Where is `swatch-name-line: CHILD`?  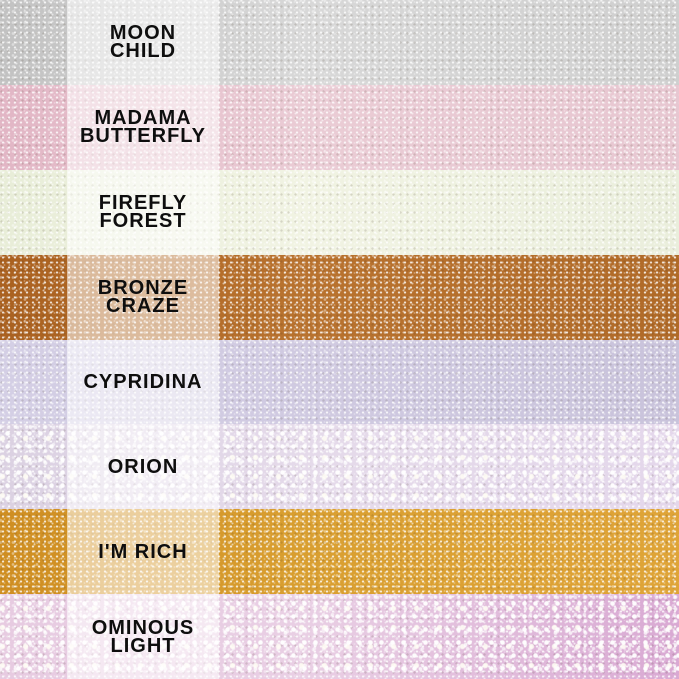 swatch-name-line: CHILD is located at coordinates (143, 51).